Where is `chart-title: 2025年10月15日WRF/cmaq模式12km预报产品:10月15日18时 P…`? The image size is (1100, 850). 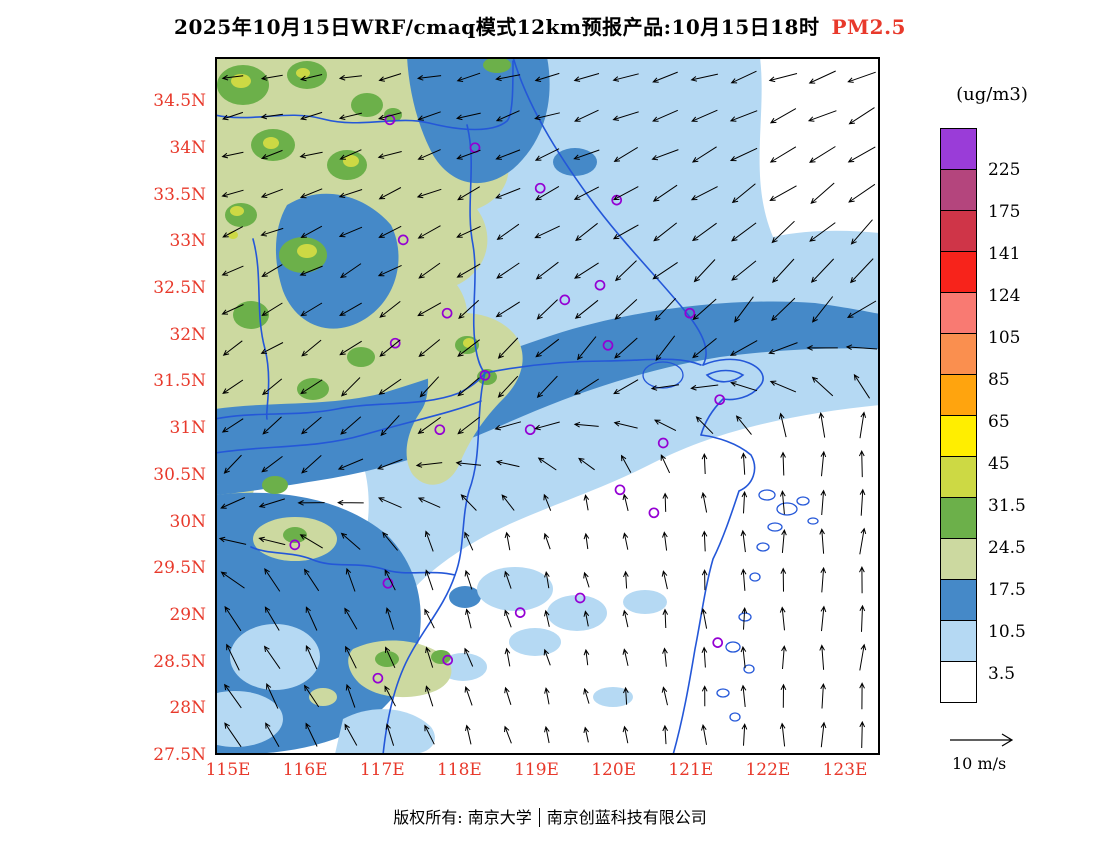
chart-title: 2025年10月15日WRF/cmaq模式12km预报产品:10月15日18时 P… is located at coordinates (540, 25).